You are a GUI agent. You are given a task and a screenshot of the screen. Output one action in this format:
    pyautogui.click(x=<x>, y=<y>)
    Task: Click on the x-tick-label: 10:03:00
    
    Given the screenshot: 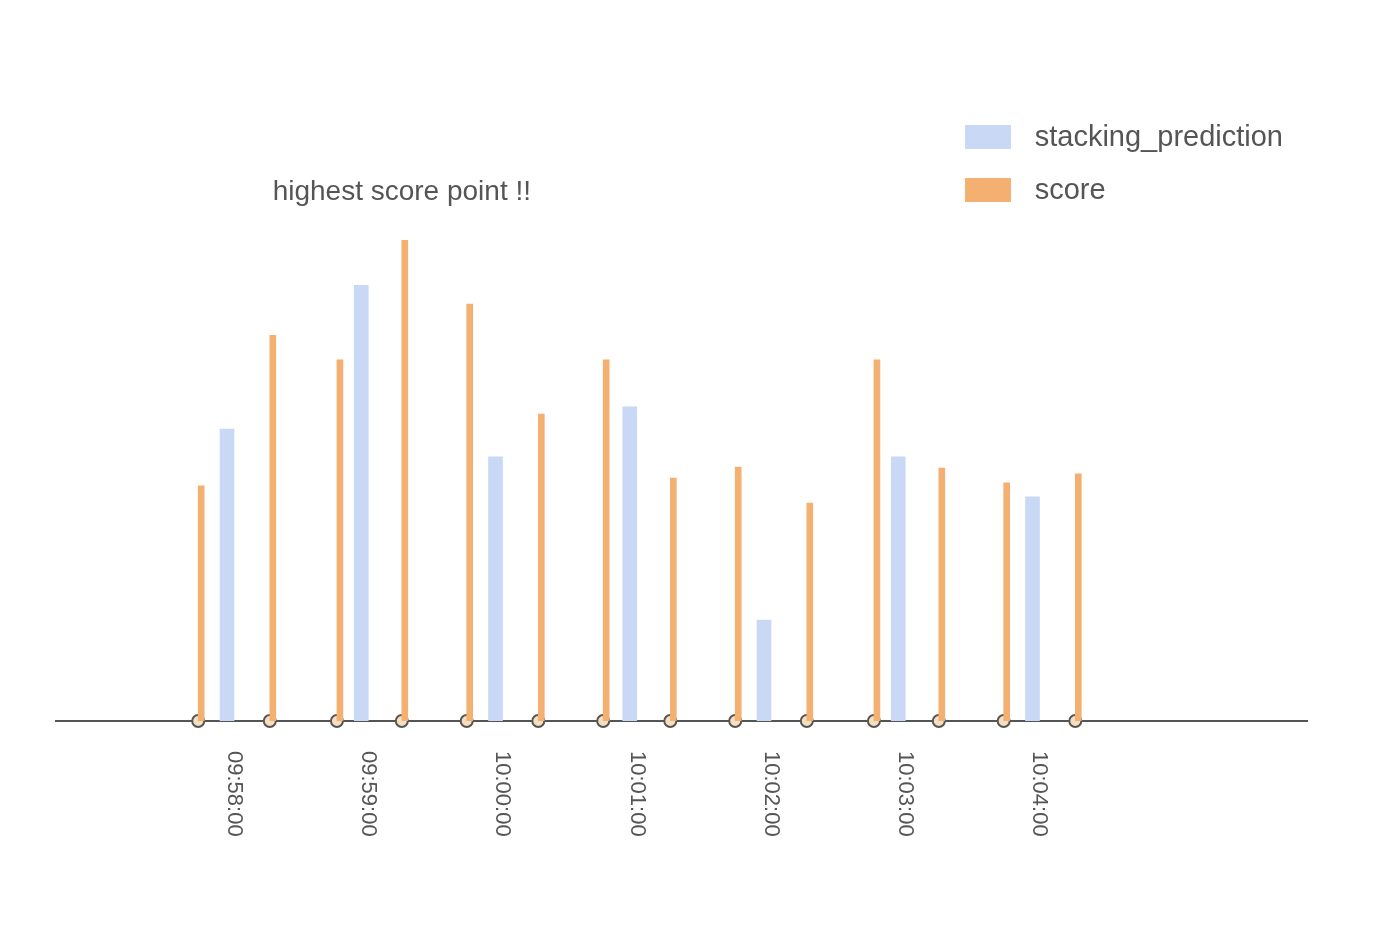 What is the action you would take?
    pyautogui.click(x=907, y=794)
    